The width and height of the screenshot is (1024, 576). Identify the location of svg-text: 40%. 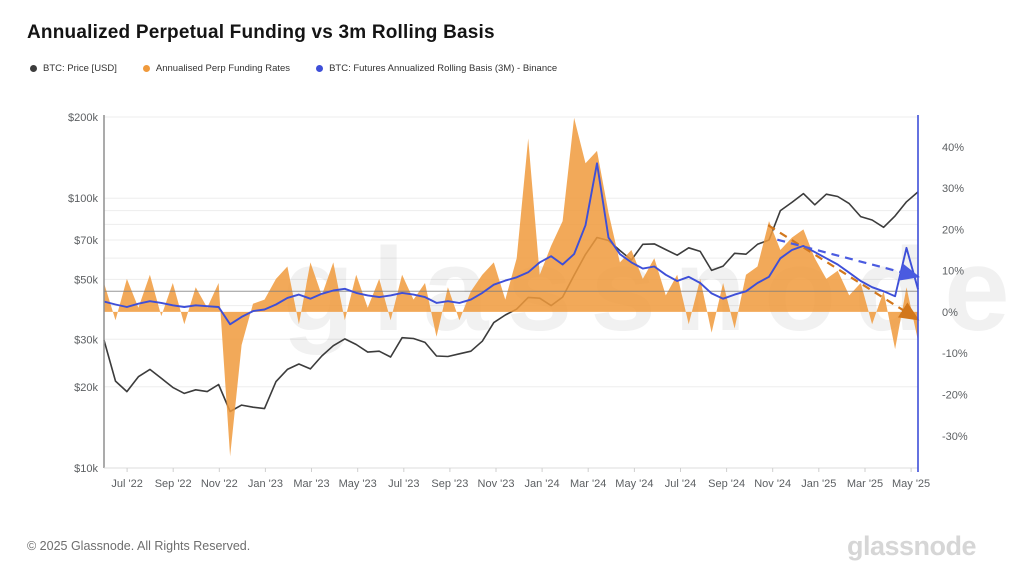
(953, 148).